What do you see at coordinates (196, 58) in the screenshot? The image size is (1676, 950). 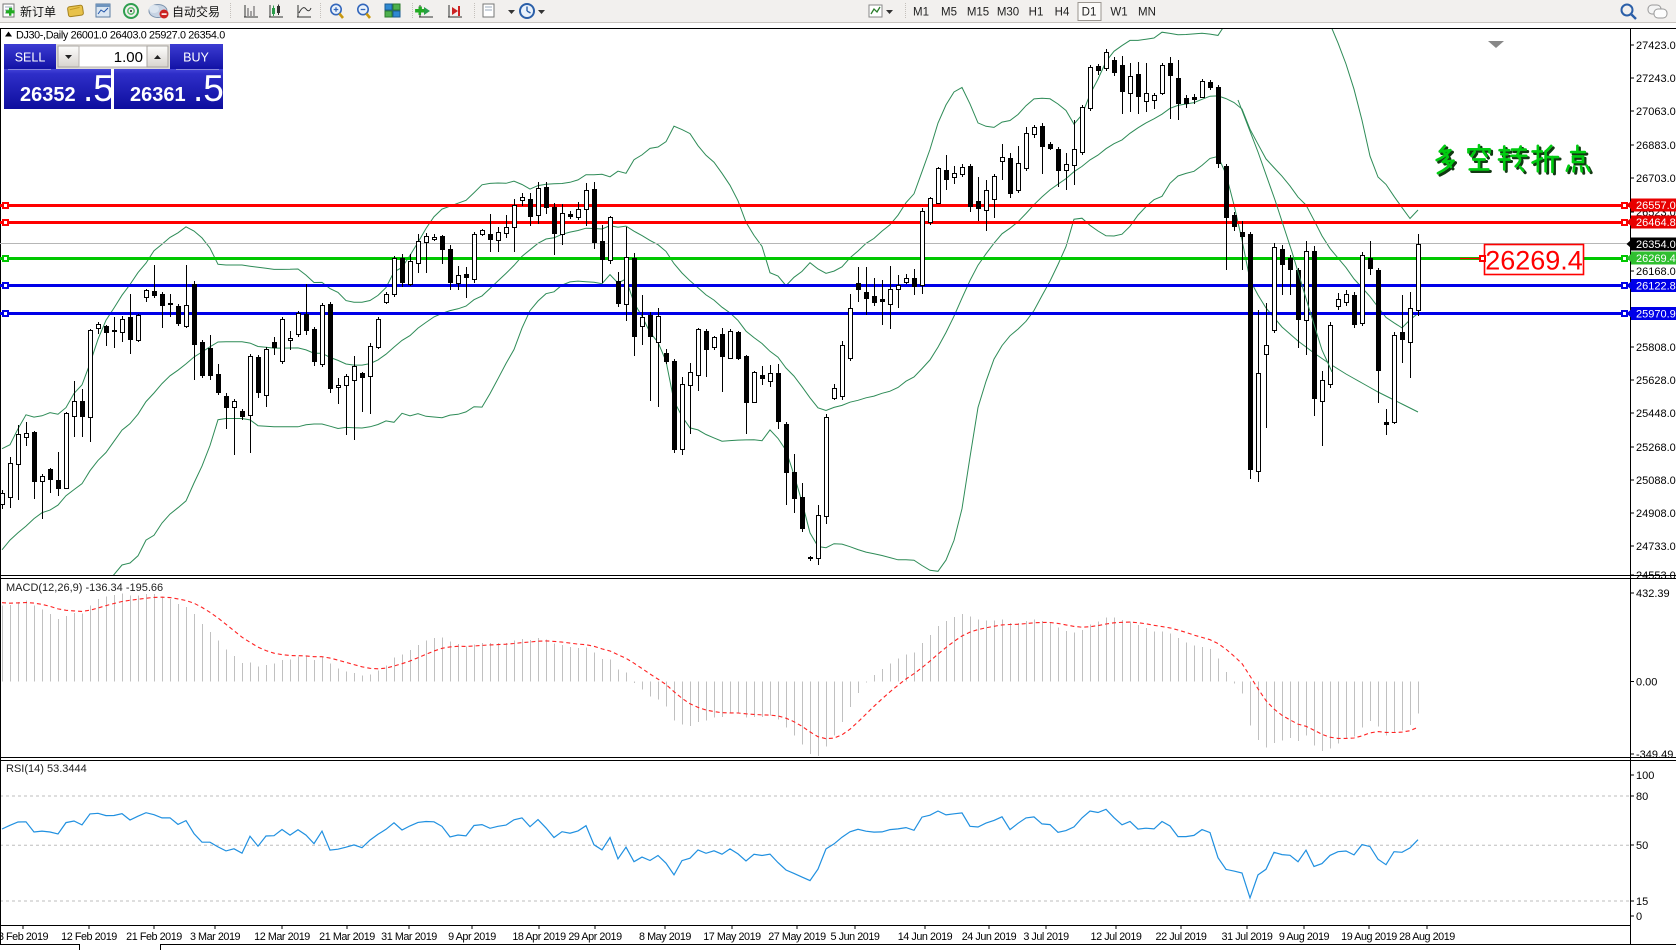 I see `svg-text: BUY` at bounding box center [196, 58].